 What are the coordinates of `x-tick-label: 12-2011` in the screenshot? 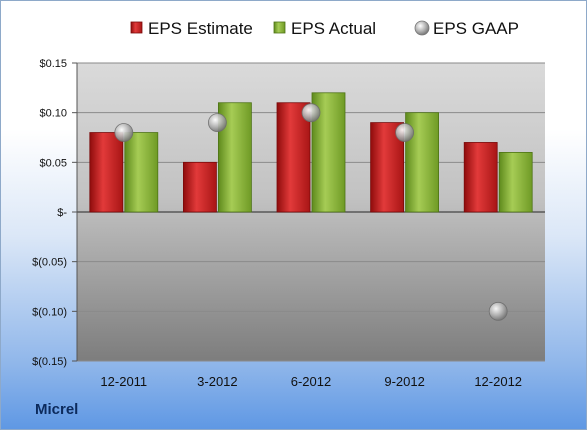 It's located at (123, 381).